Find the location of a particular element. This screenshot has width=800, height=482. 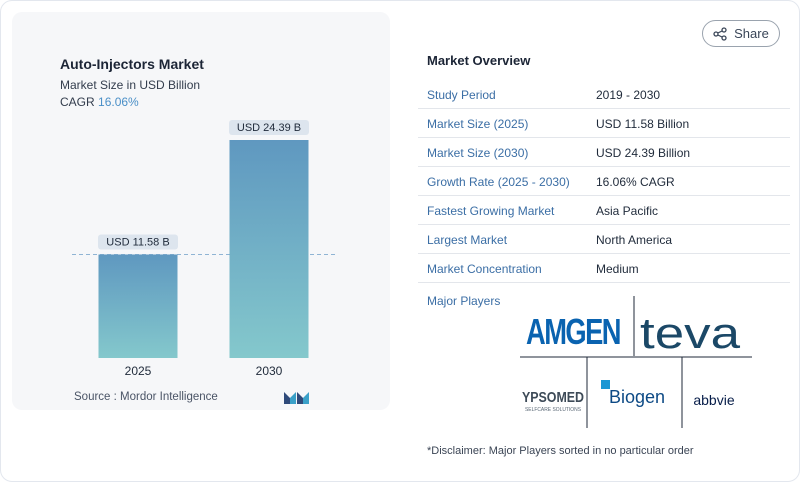

share-icon is located at coordinates (720, 33).